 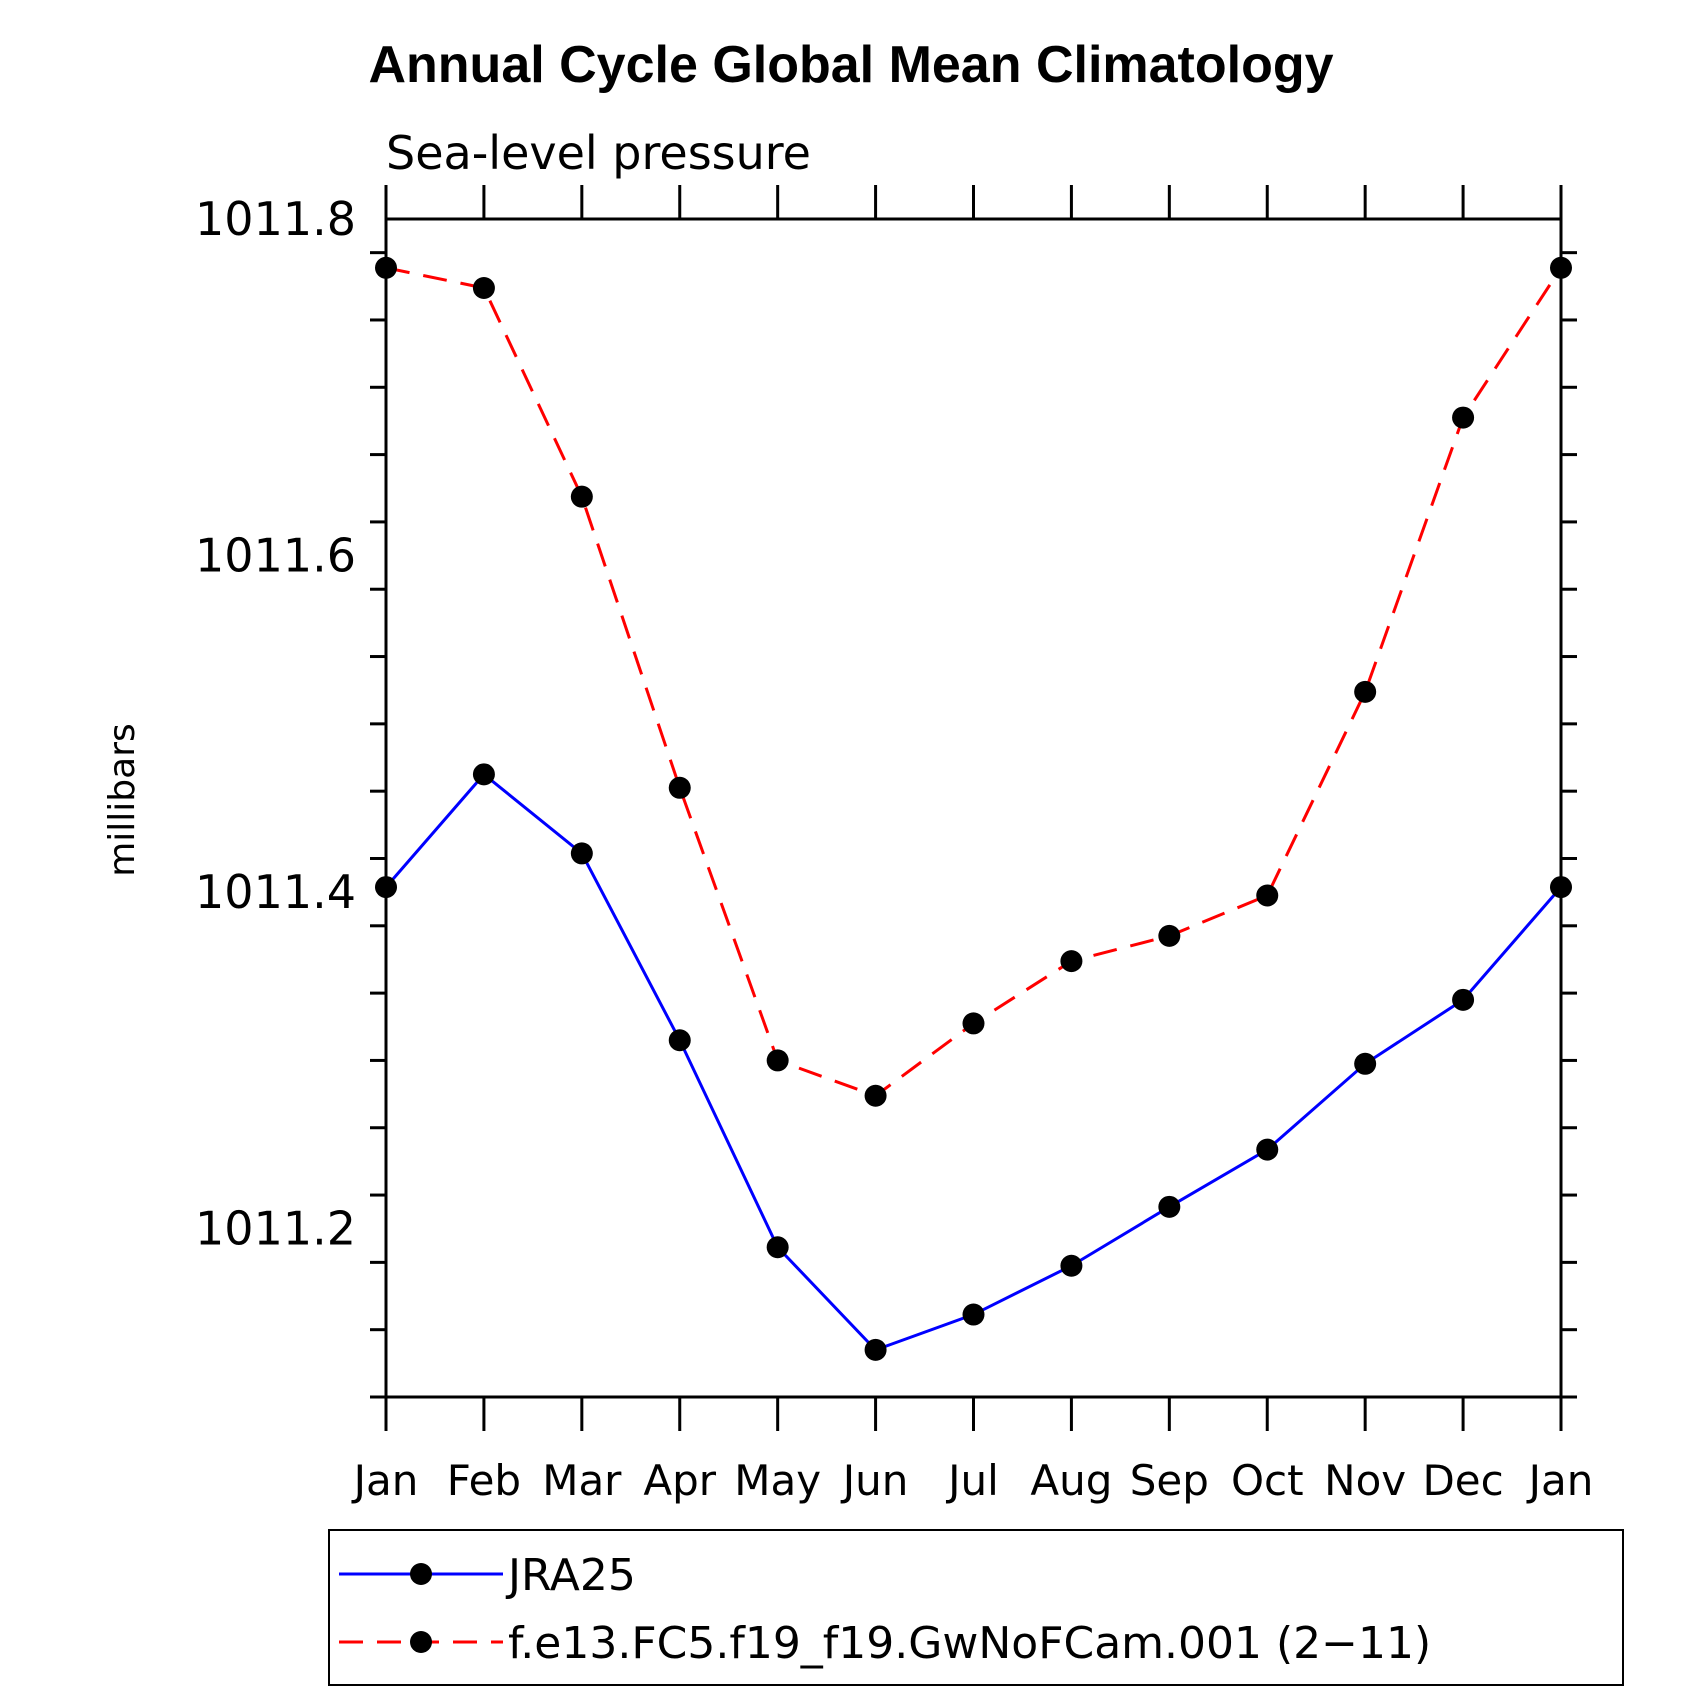 What do you see at coordinates (1071, 1480) in the screenshot?
I see `x-tick-label: Aug` at bounding box center [1071, 1480].